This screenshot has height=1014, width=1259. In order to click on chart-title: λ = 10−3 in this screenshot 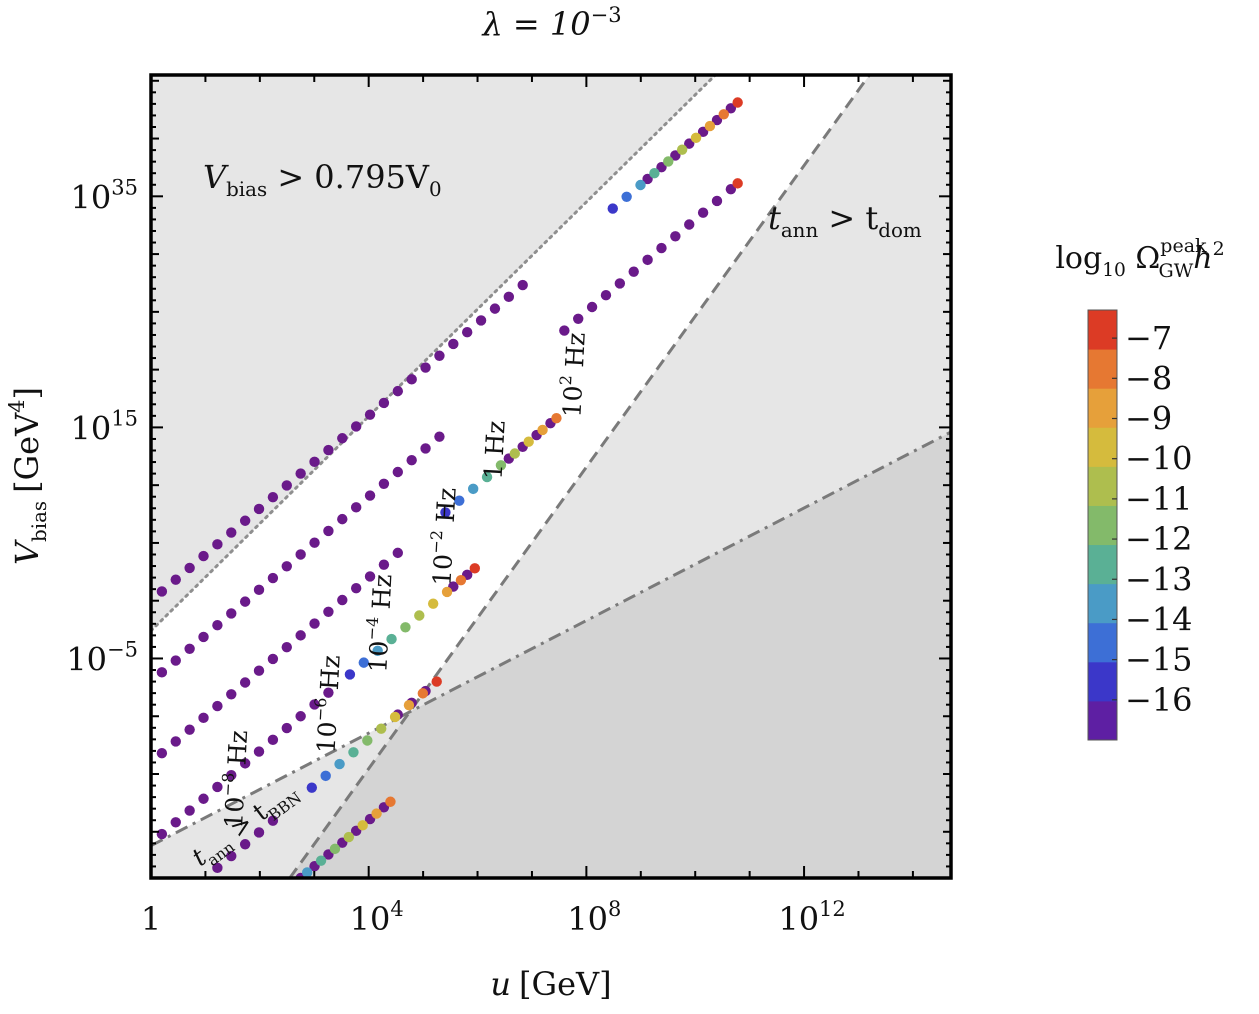, I will do `click(550, 23)`.